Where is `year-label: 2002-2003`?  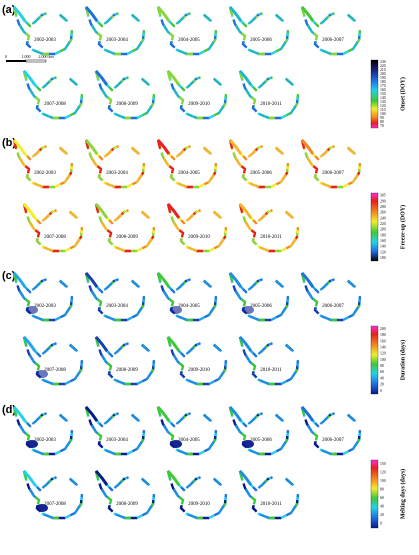
year-label: 2002-2003 is located at coordinates (45, 306).